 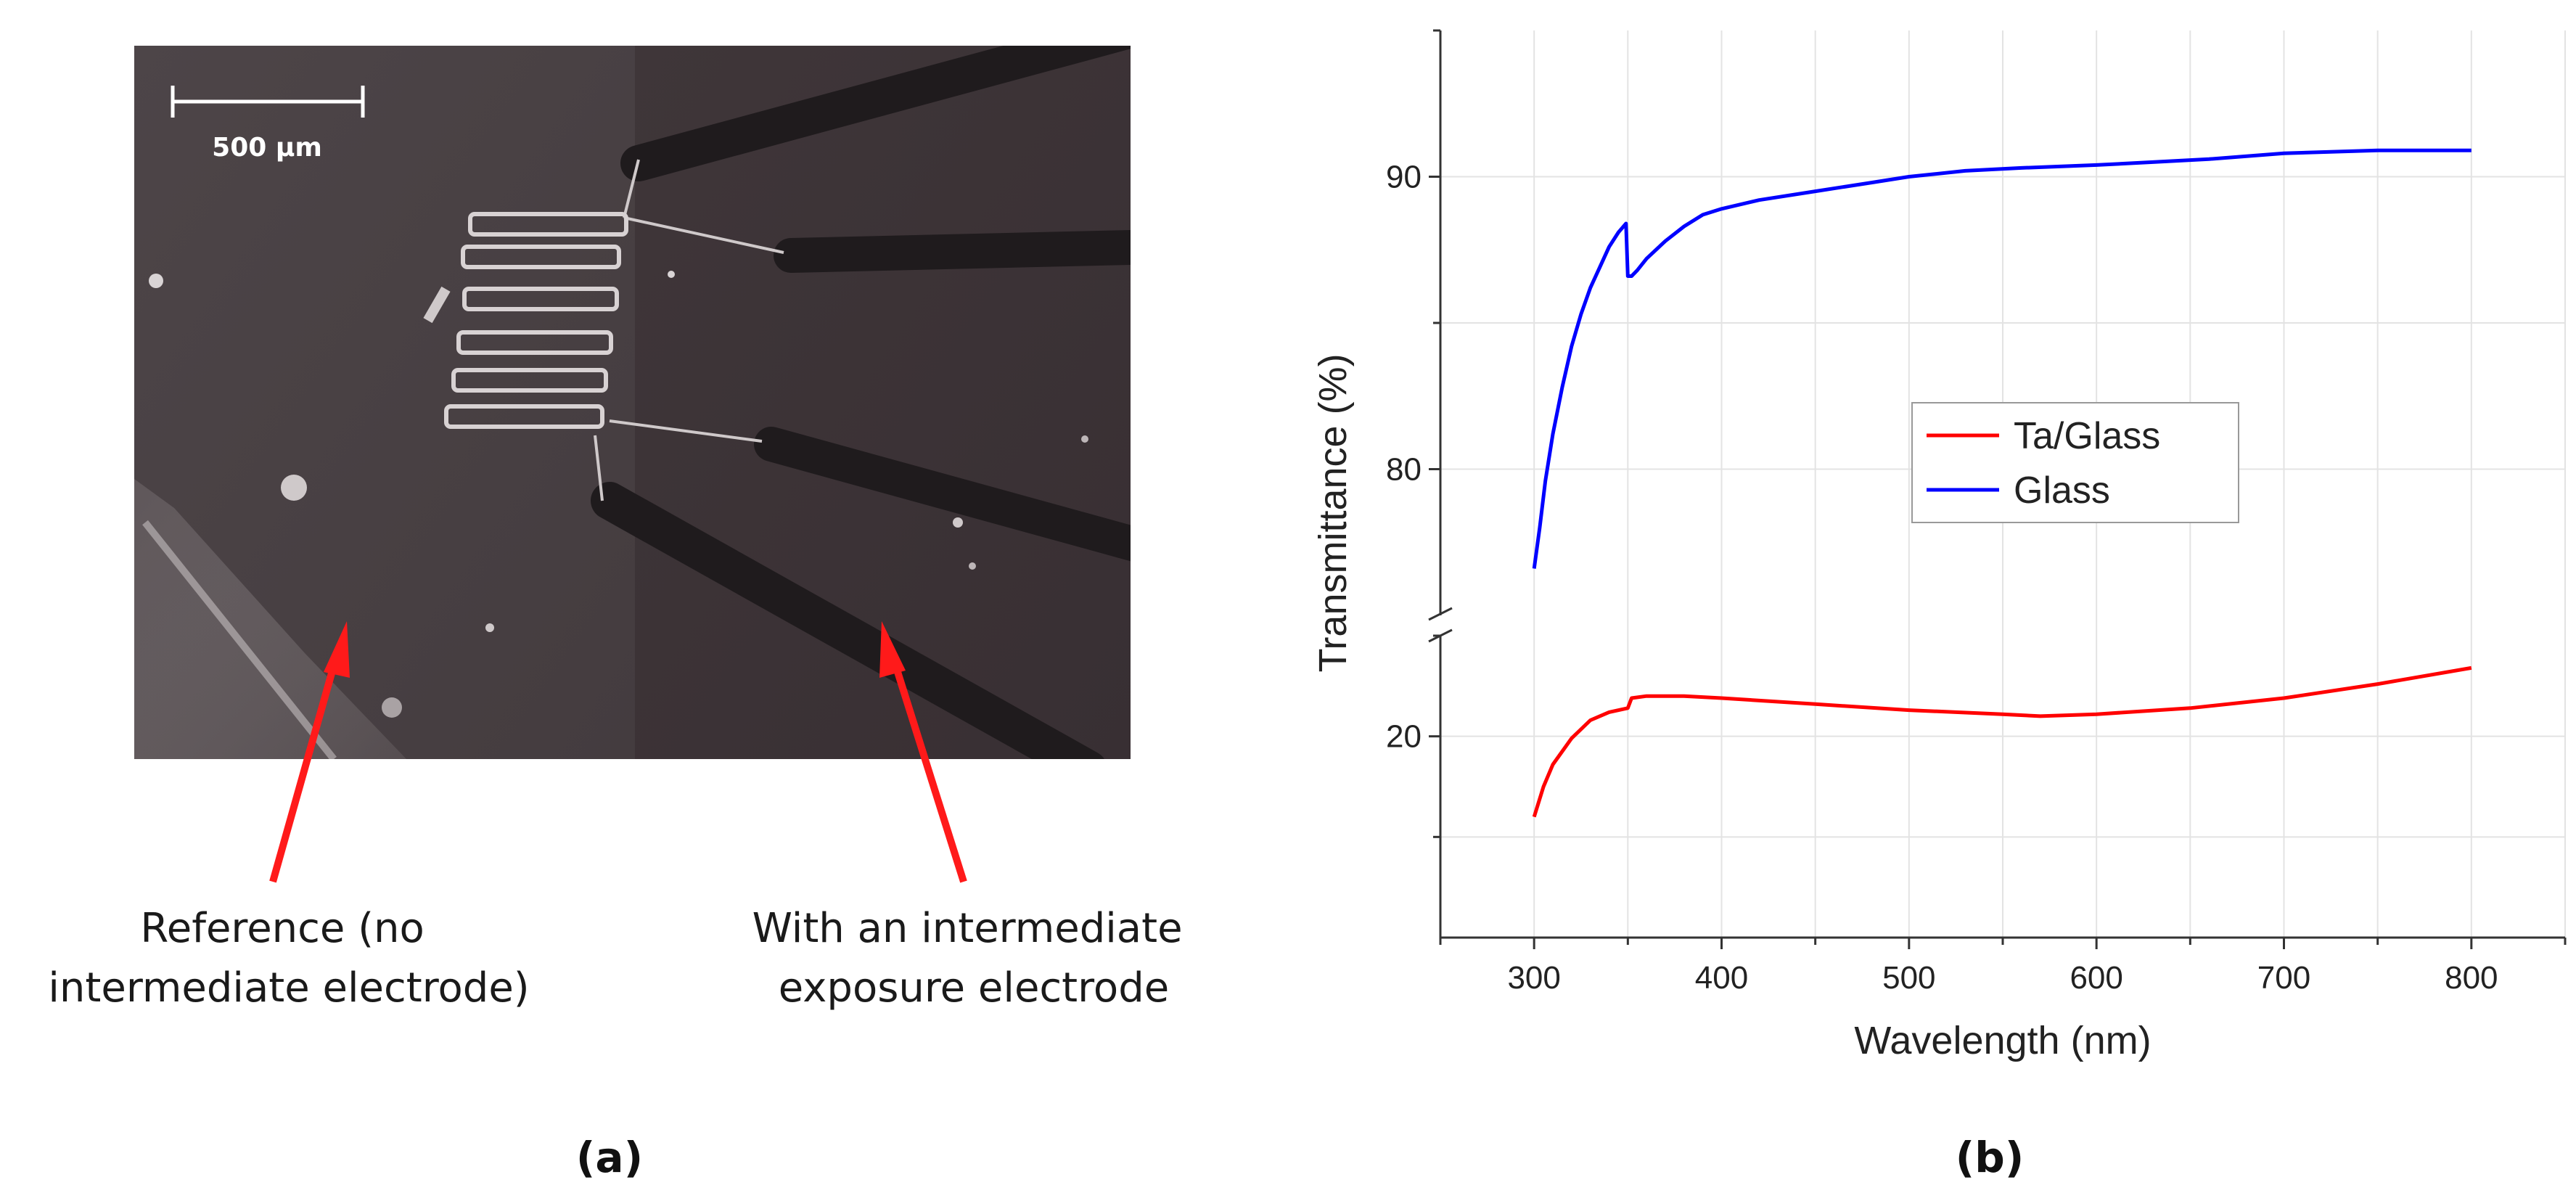 I want to click on electrode-stripes, so click(x=861, y=402).